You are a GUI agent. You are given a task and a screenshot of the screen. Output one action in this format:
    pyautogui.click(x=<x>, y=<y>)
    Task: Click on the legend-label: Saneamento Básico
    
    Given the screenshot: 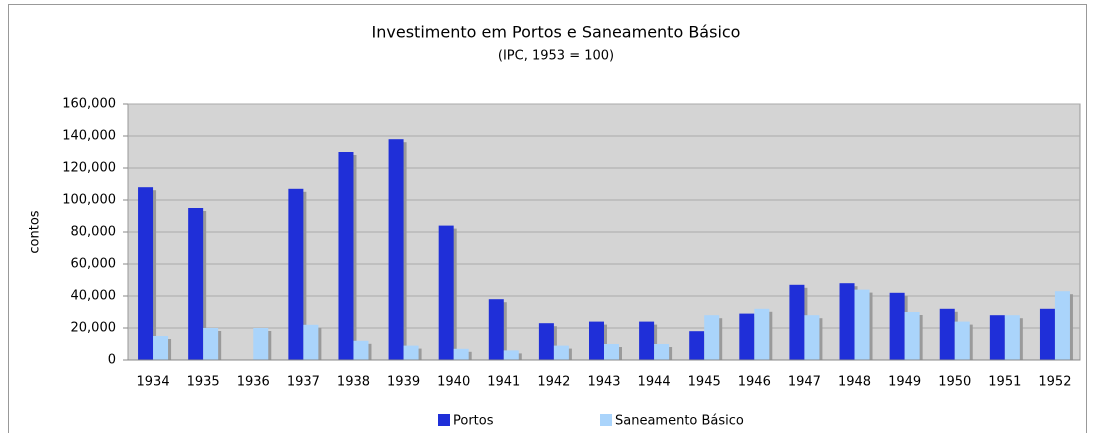 What is the action you would take?
    pyautogui.click(x=679, y=421)
    